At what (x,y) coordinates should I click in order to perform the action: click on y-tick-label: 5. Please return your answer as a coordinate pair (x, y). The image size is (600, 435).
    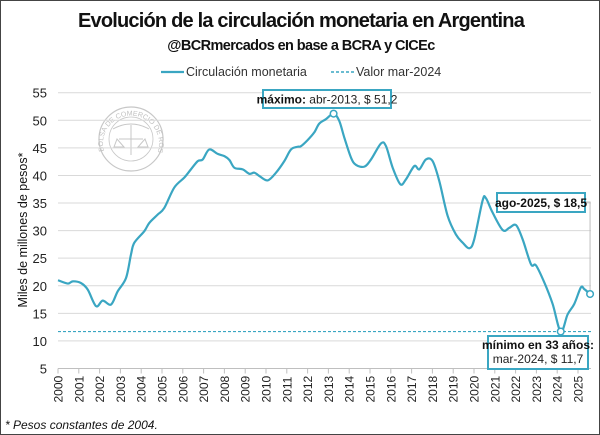
    Looking at the image, I should click on (43, 369).